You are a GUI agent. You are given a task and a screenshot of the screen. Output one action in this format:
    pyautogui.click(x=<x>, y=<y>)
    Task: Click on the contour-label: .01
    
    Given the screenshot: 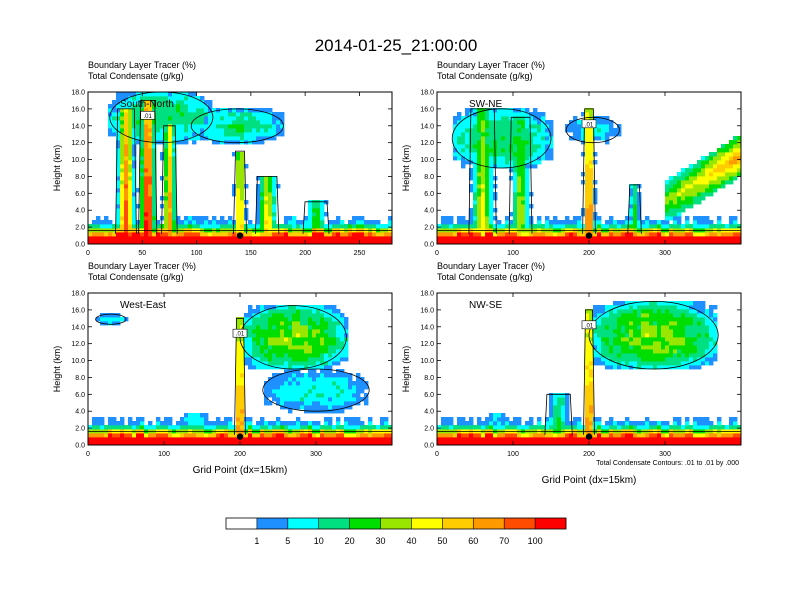 What is the action you would take?
    pyautogui.click(x=148, y=117)
    